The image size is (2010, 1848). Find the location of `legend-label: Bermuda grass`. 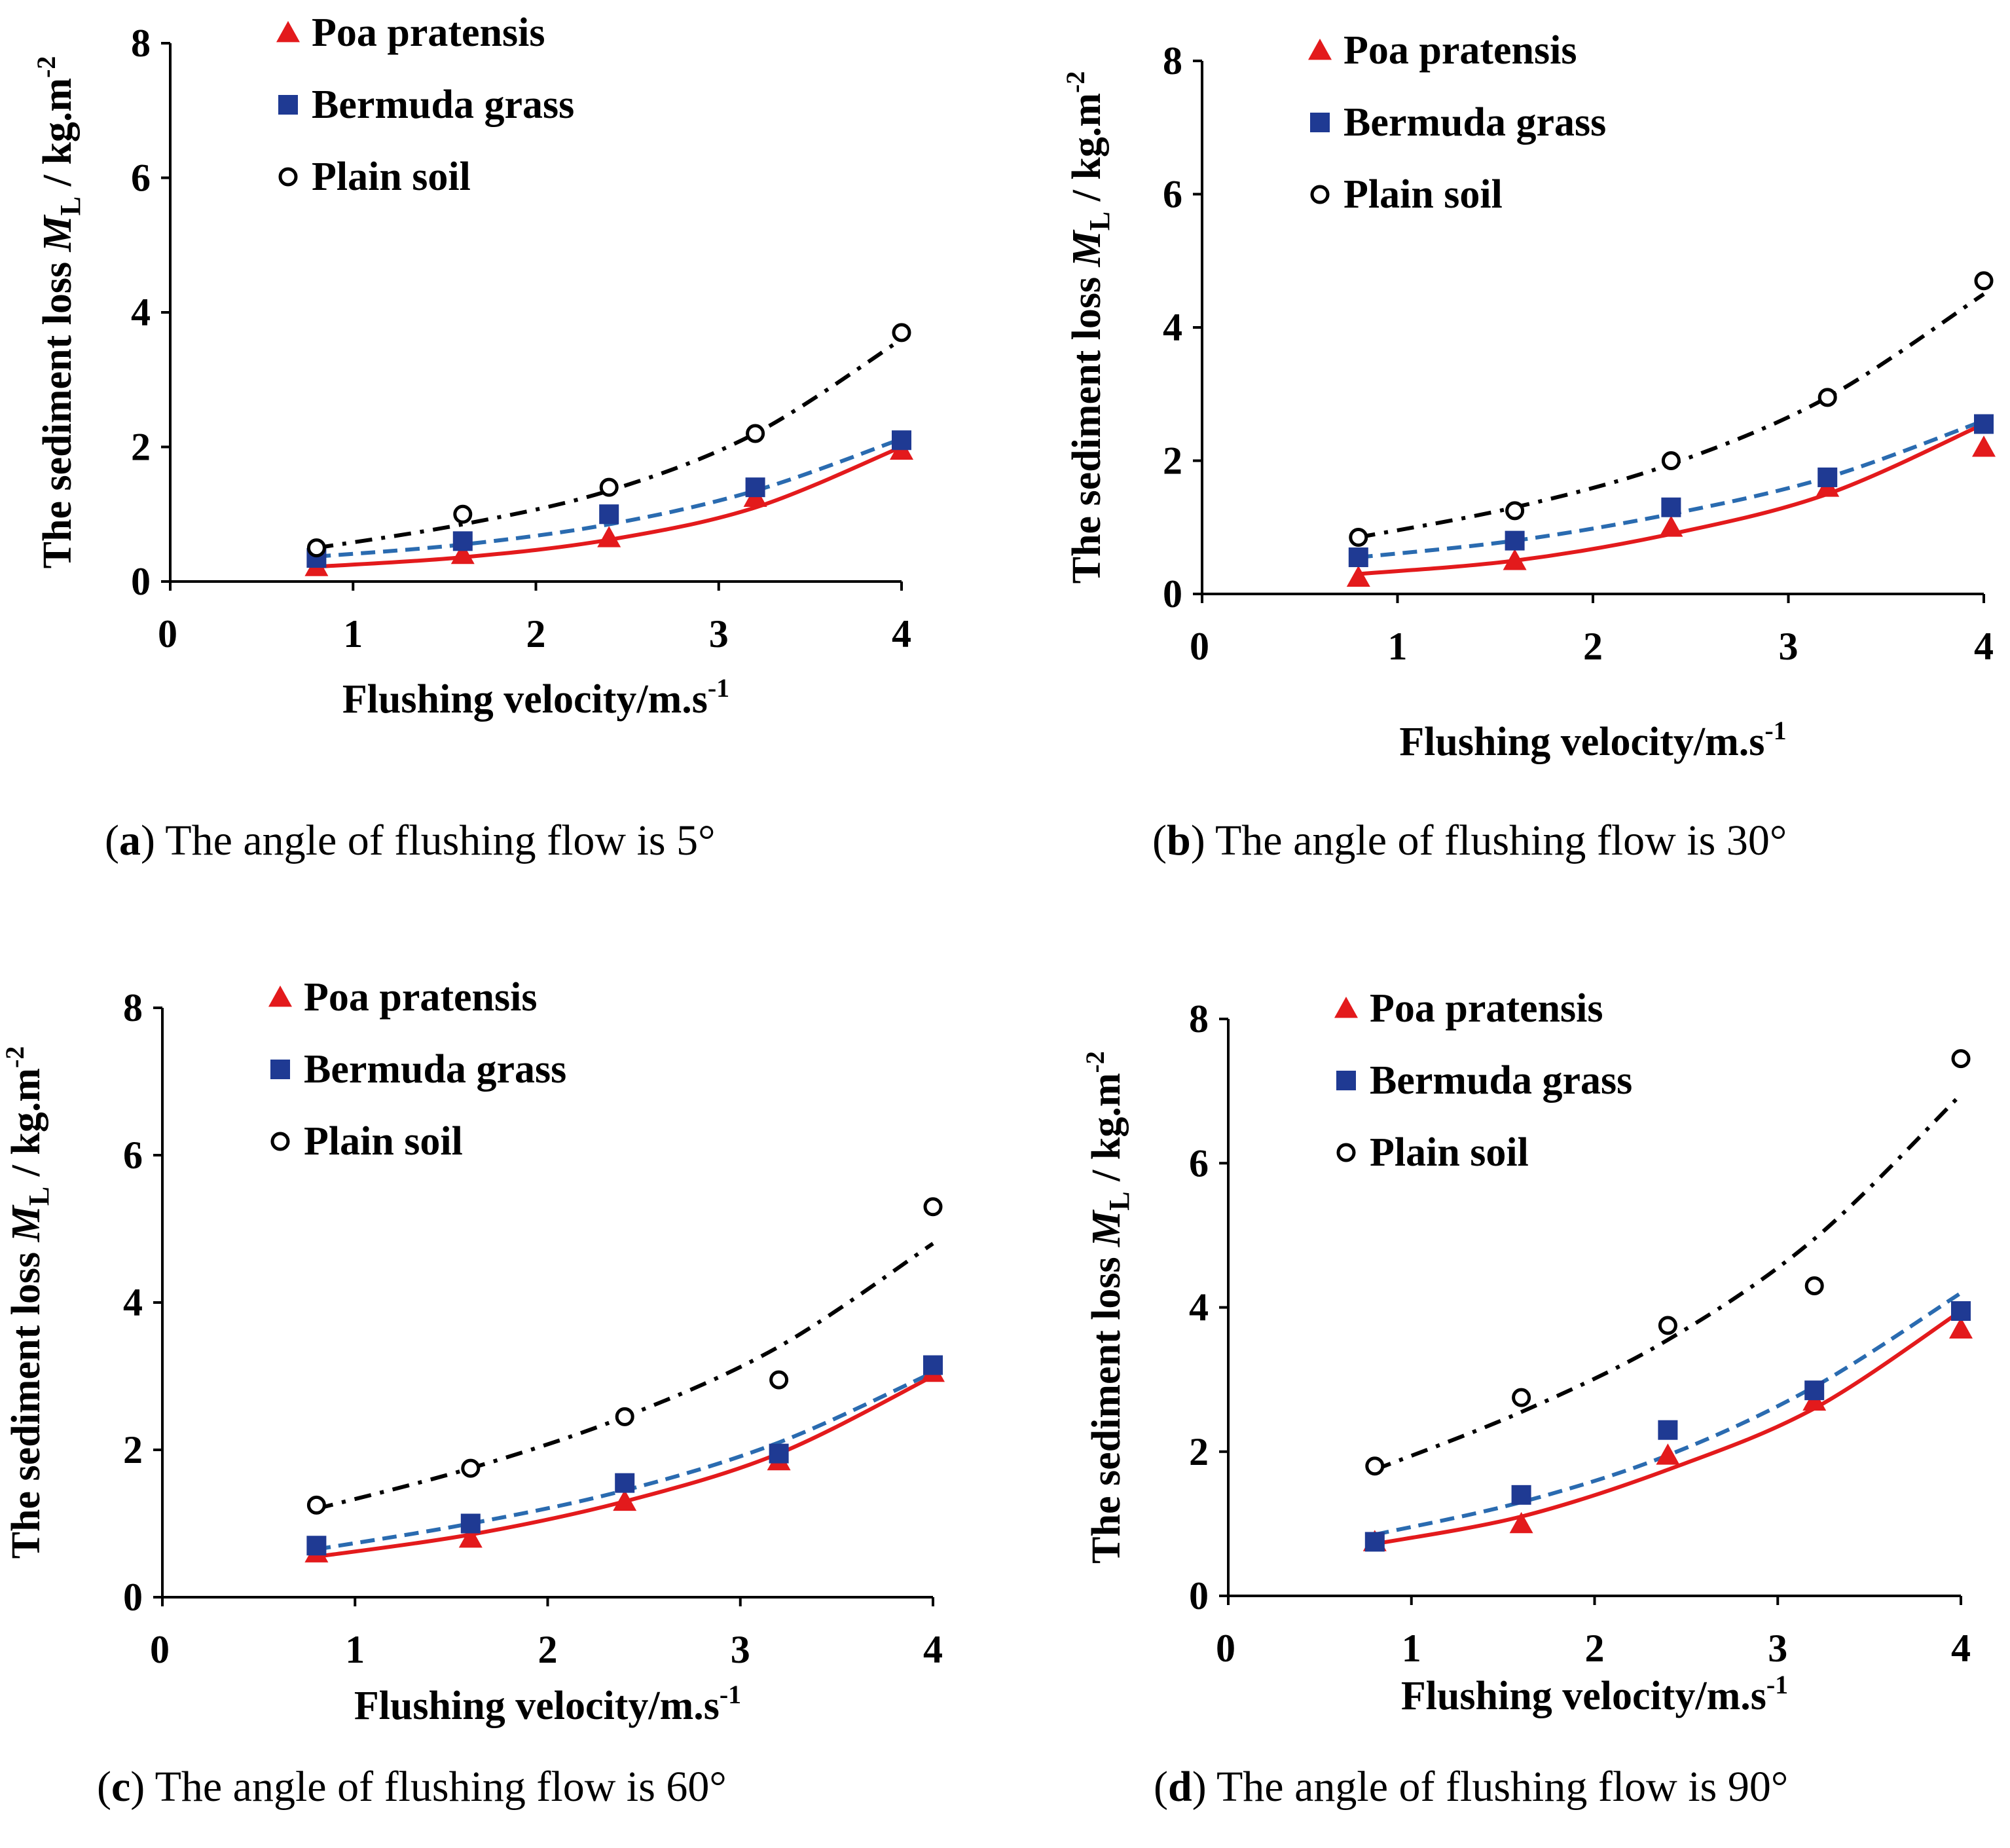

legend-label: Bermuda grass is located at coordinates (435, 1069).